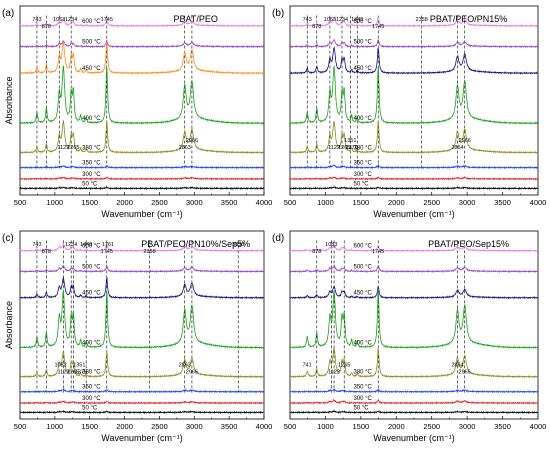 The image size is (550, 452). I want to click on peak-label: 1375, so click(81, 372).